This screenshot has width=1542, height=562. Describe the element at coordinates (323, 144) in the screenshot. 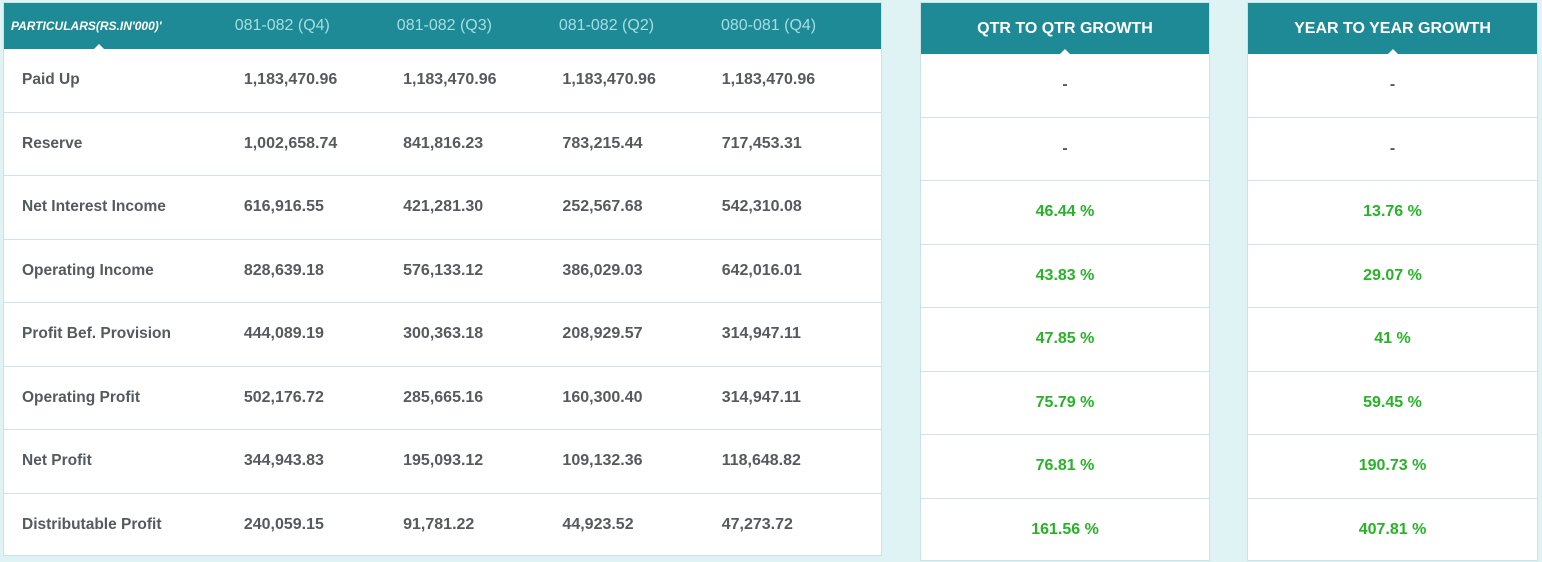

I see `table-cell: 1,002,658.74` at that location.